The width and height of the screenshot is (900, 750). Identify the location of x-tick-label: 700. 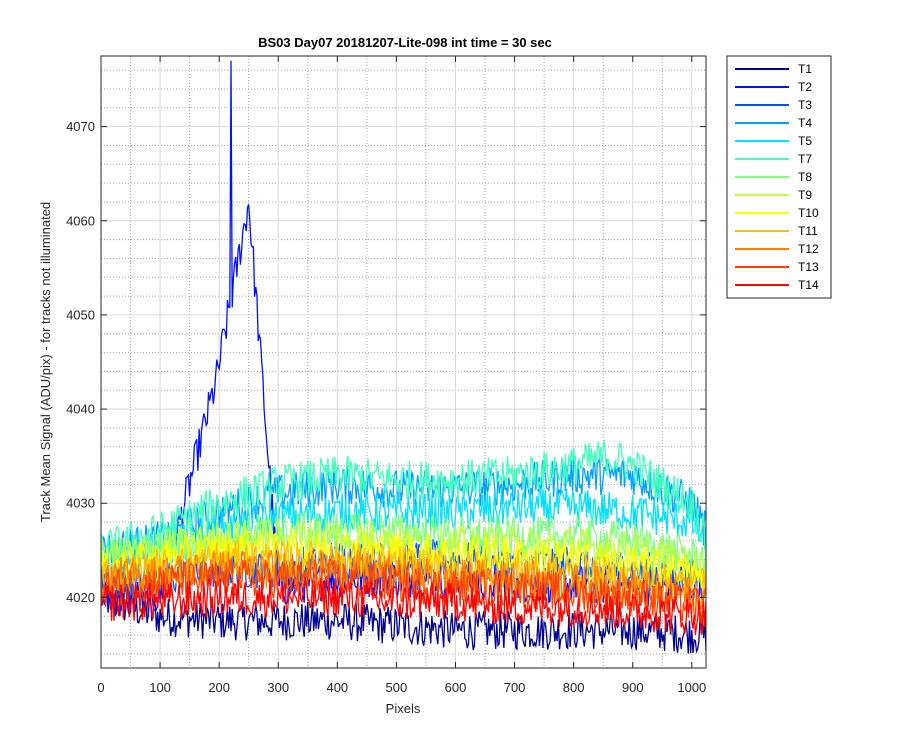
(515, 687).